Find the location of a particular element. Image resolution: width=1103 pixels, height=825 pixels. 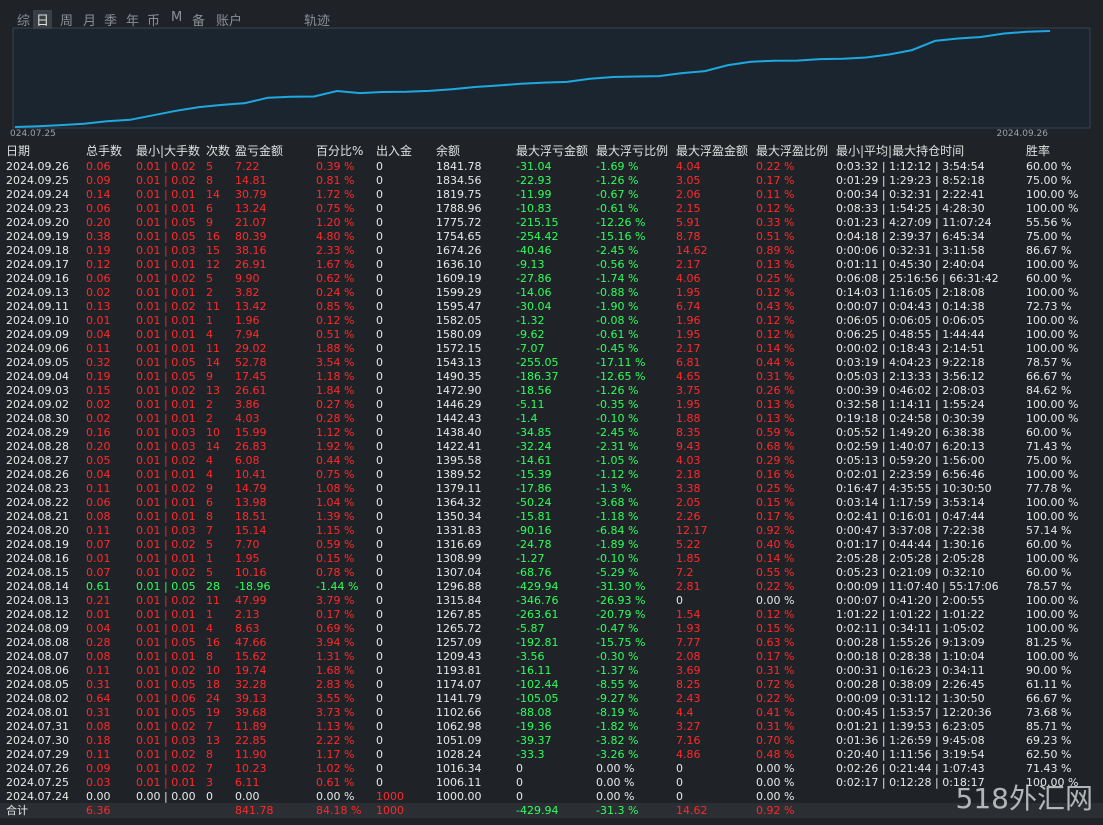

tab: 币 is located at coordinates (154, 21).